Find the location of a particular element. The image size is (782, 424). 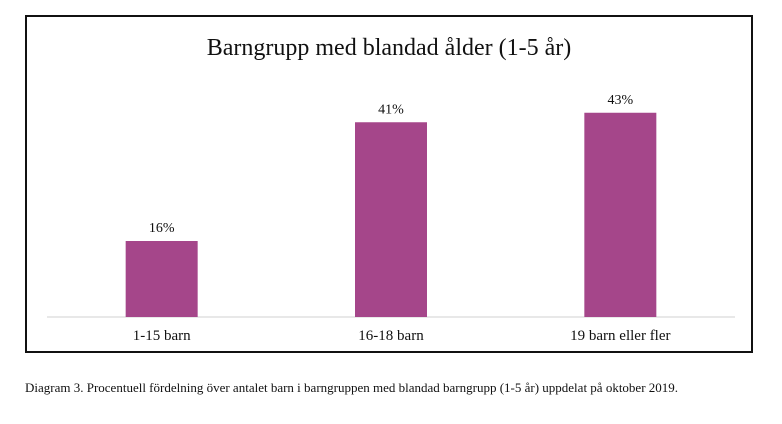

x-tick-label-0: 1-15 barn is located at coordinates (162, 336).